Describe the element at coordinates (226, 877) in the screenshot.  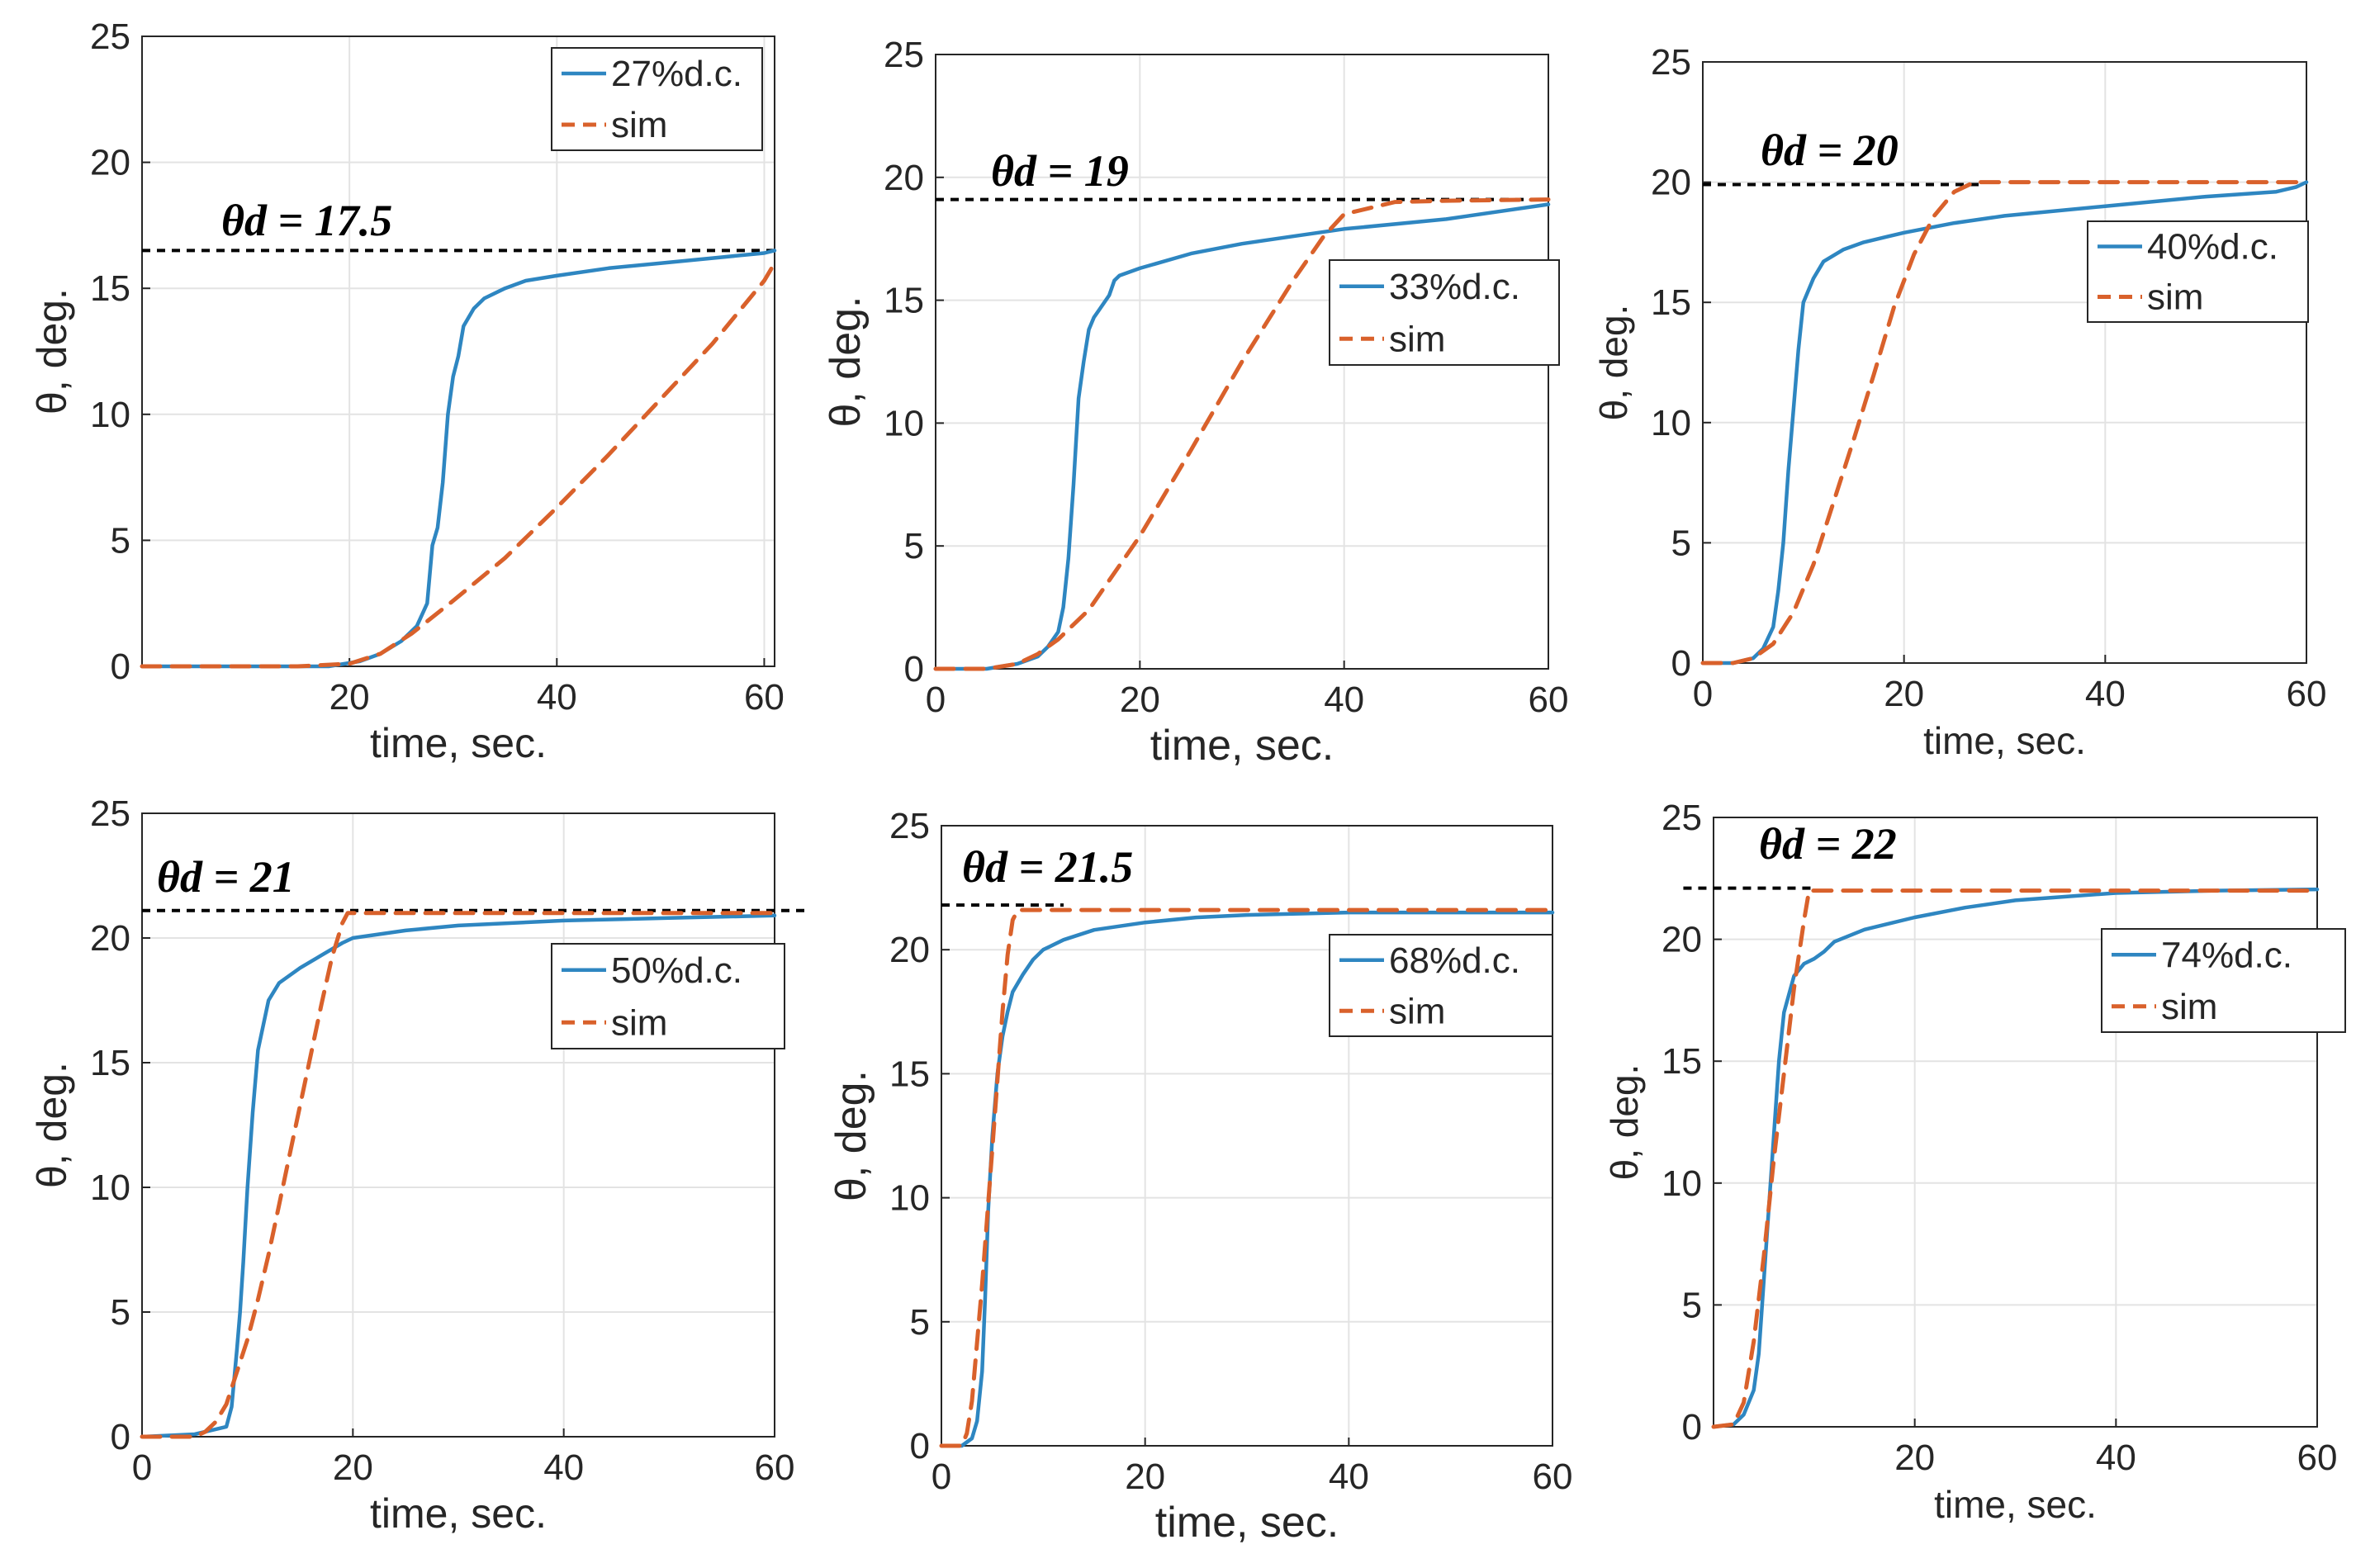
I see `target-annotation: θd = 21` at that location.